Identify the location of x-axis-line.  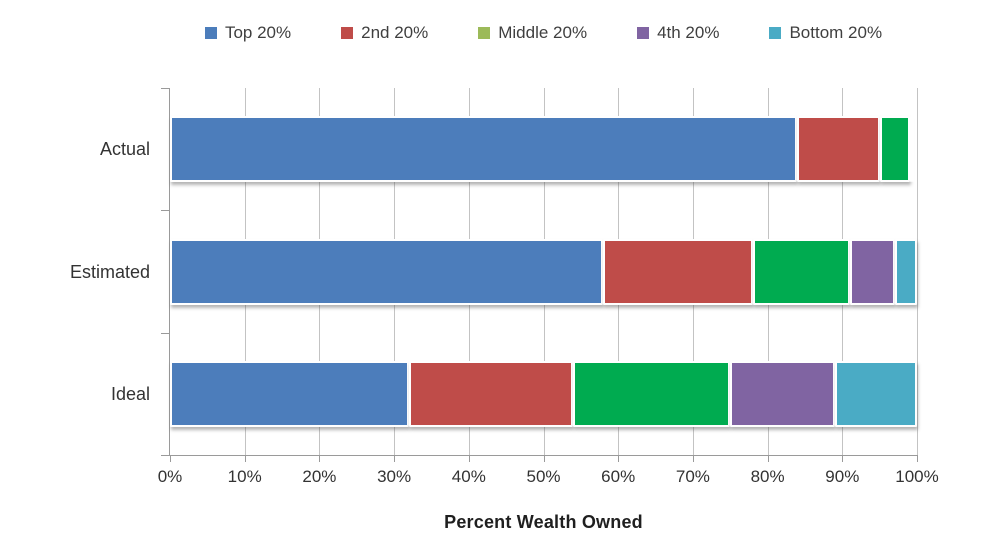
(539, 455).